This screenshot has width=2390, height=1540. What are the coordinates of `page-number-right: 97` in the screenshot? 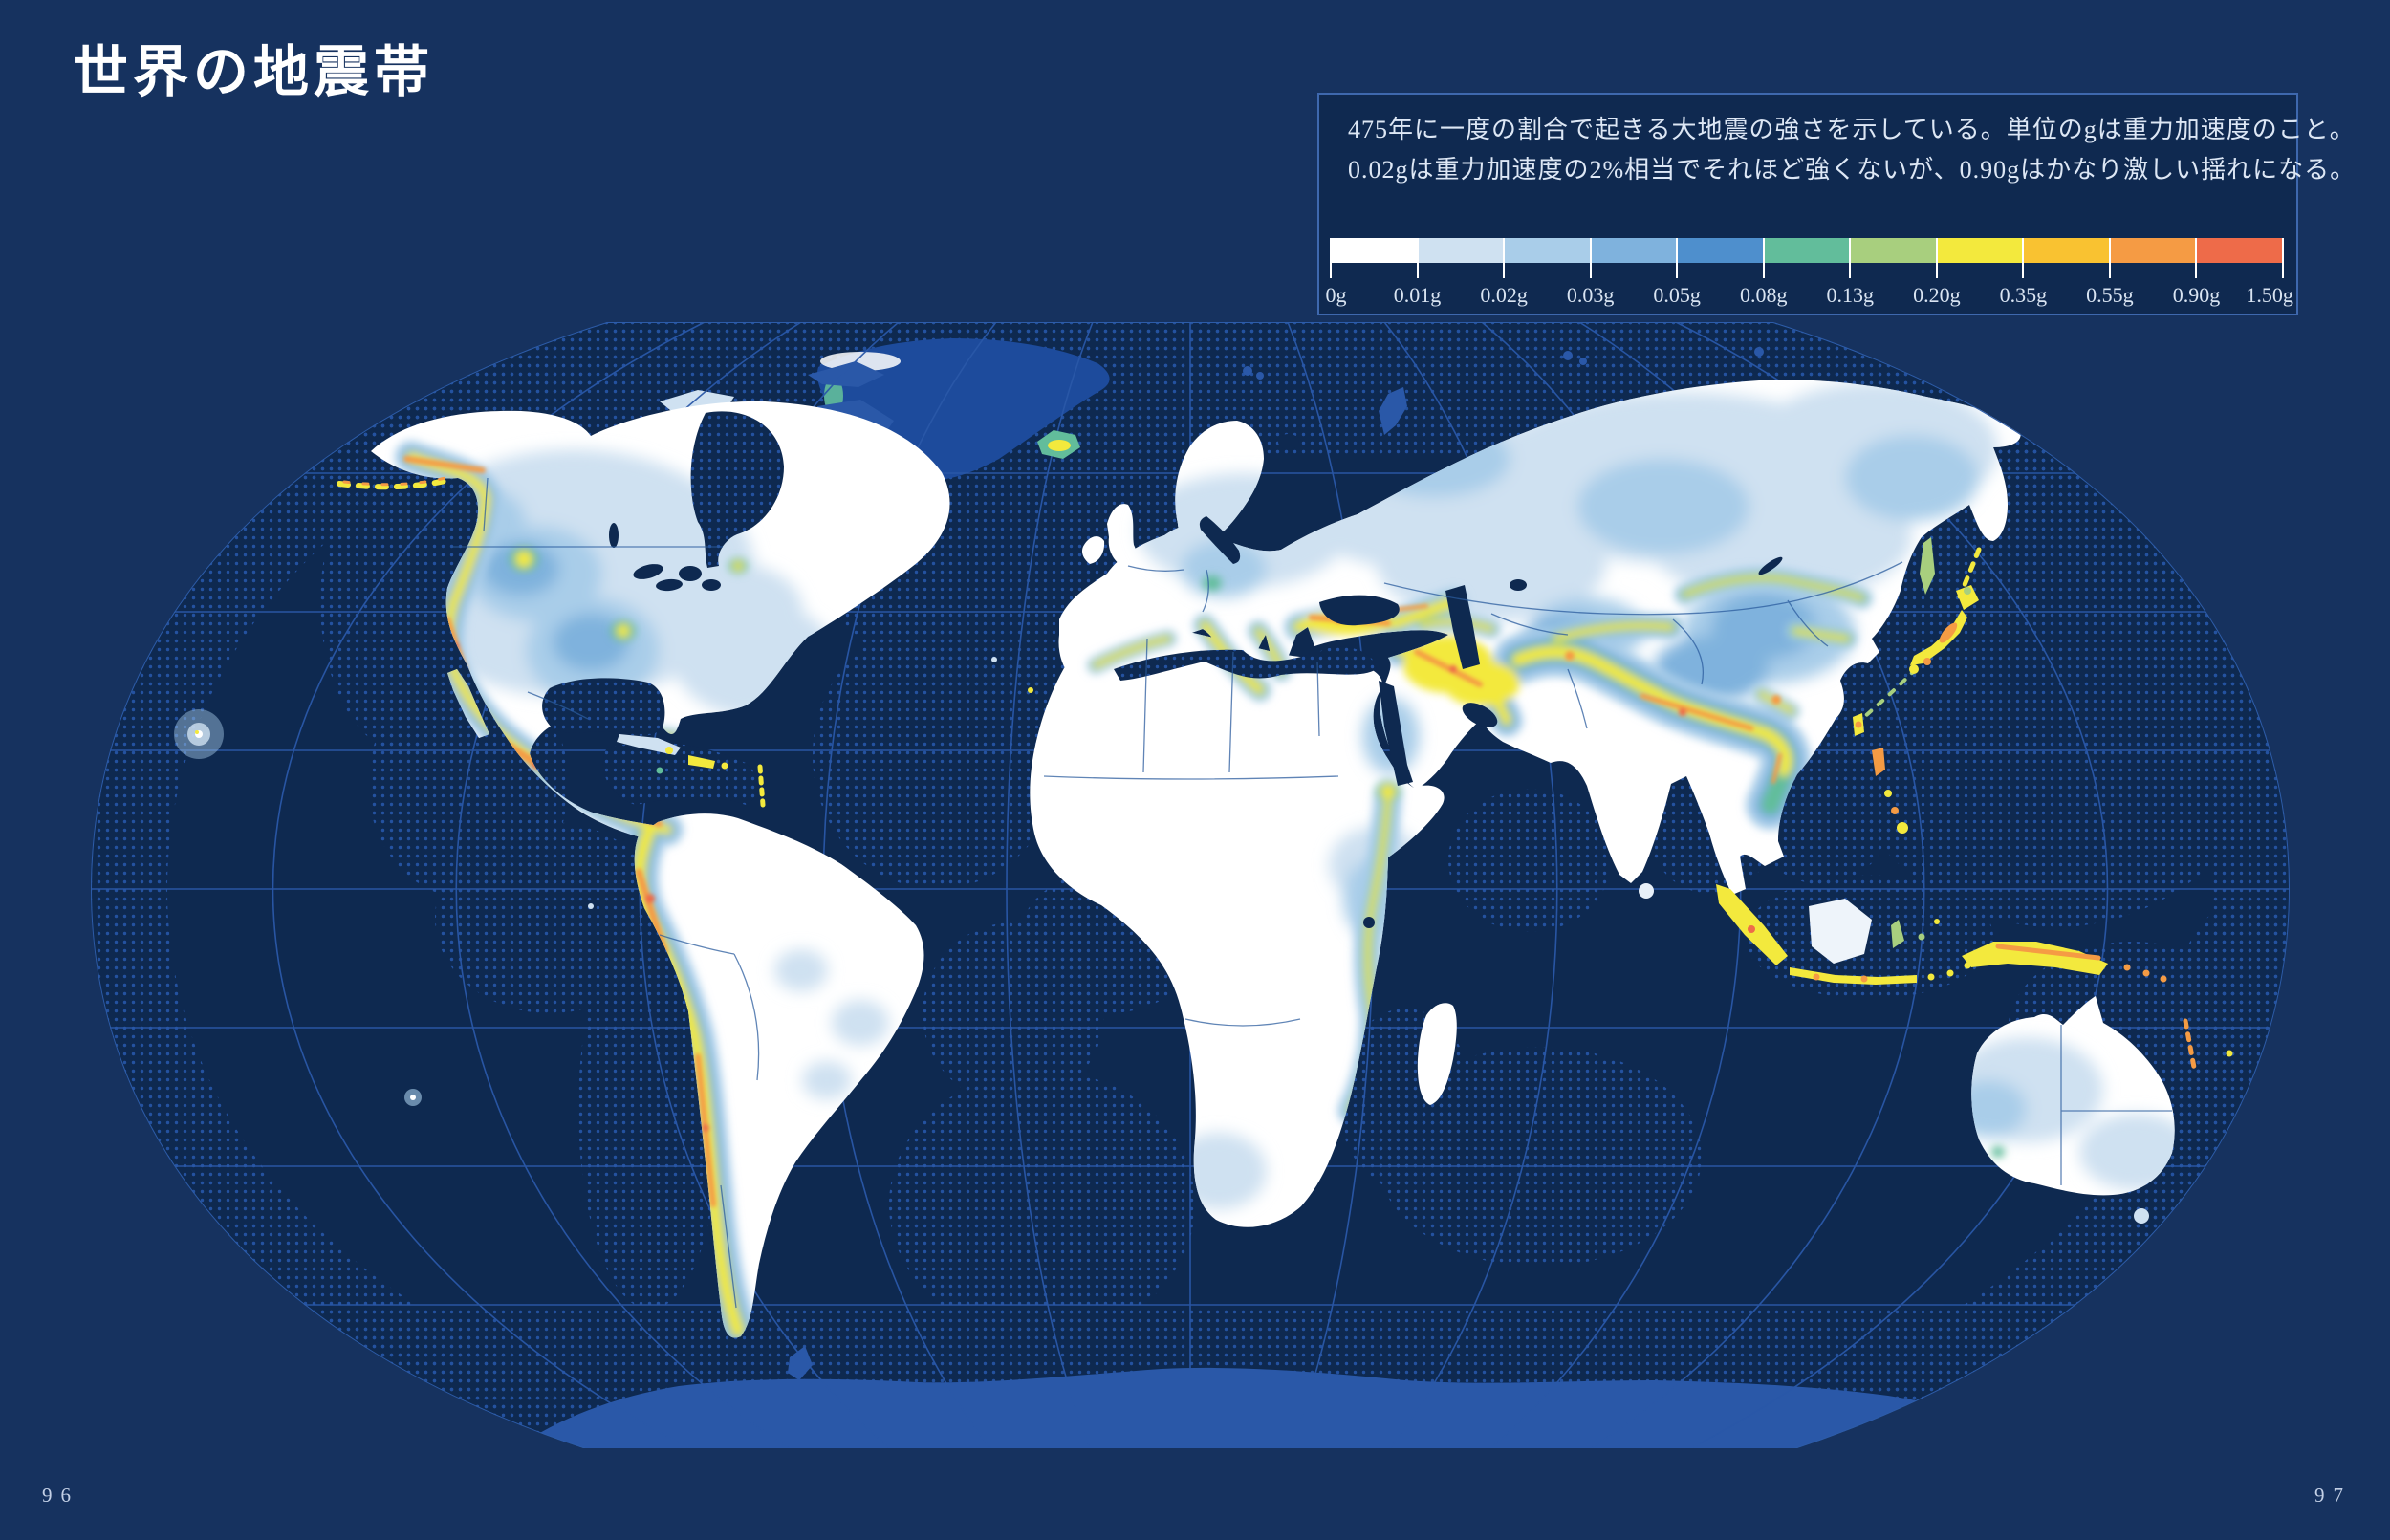 It's located at (2333, 1496).